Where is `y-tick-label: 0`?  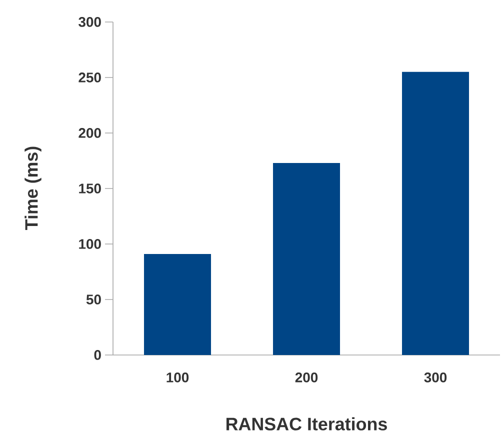 y-tick-label: 0 is located at coordinates (97, 355).